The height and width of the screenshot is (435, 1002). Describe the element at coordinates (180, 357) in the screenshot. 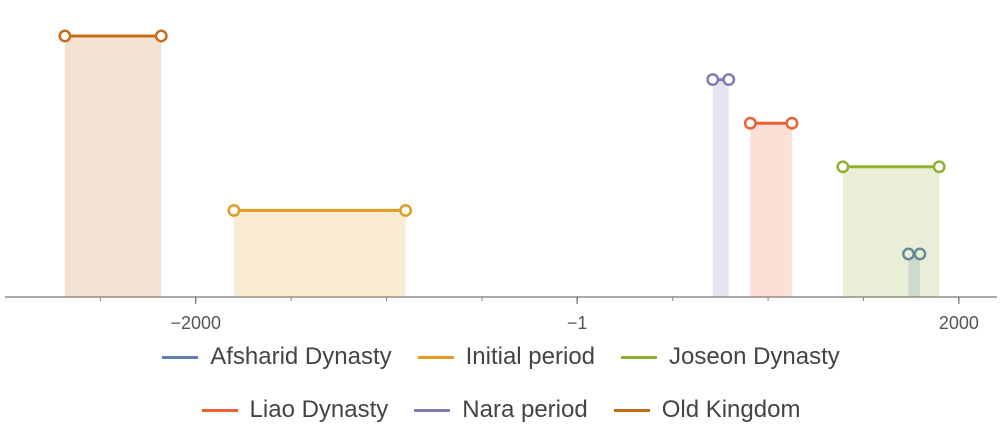

I see `legend-swatch-afsharid-dynasty` at that location.